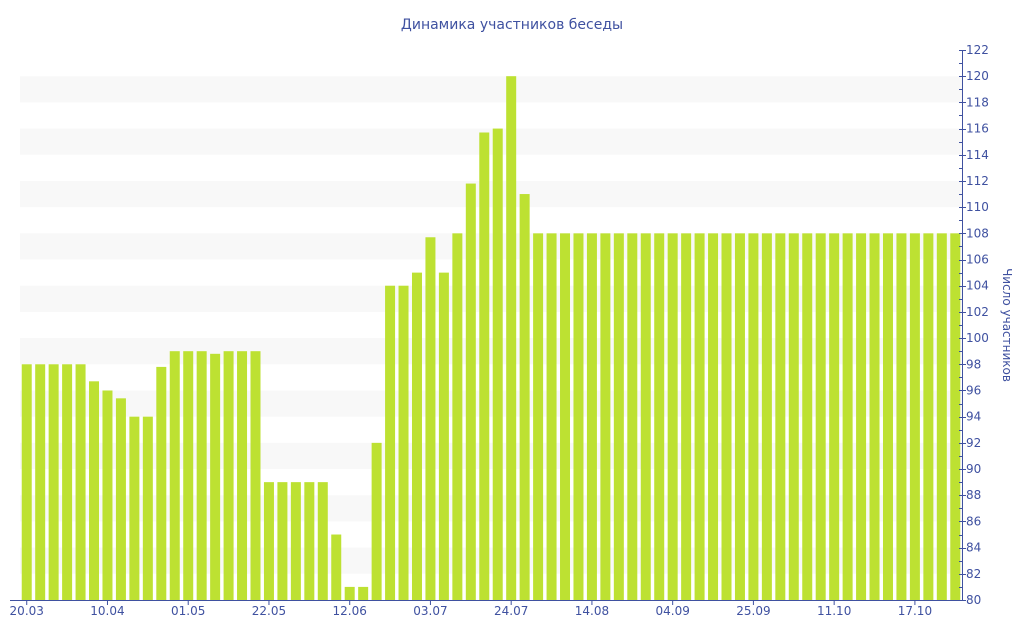  What do you see at coordinates (977, 260) in the screenshot?
I see `y-tick-label: 106` at bounding box center [977, 260].